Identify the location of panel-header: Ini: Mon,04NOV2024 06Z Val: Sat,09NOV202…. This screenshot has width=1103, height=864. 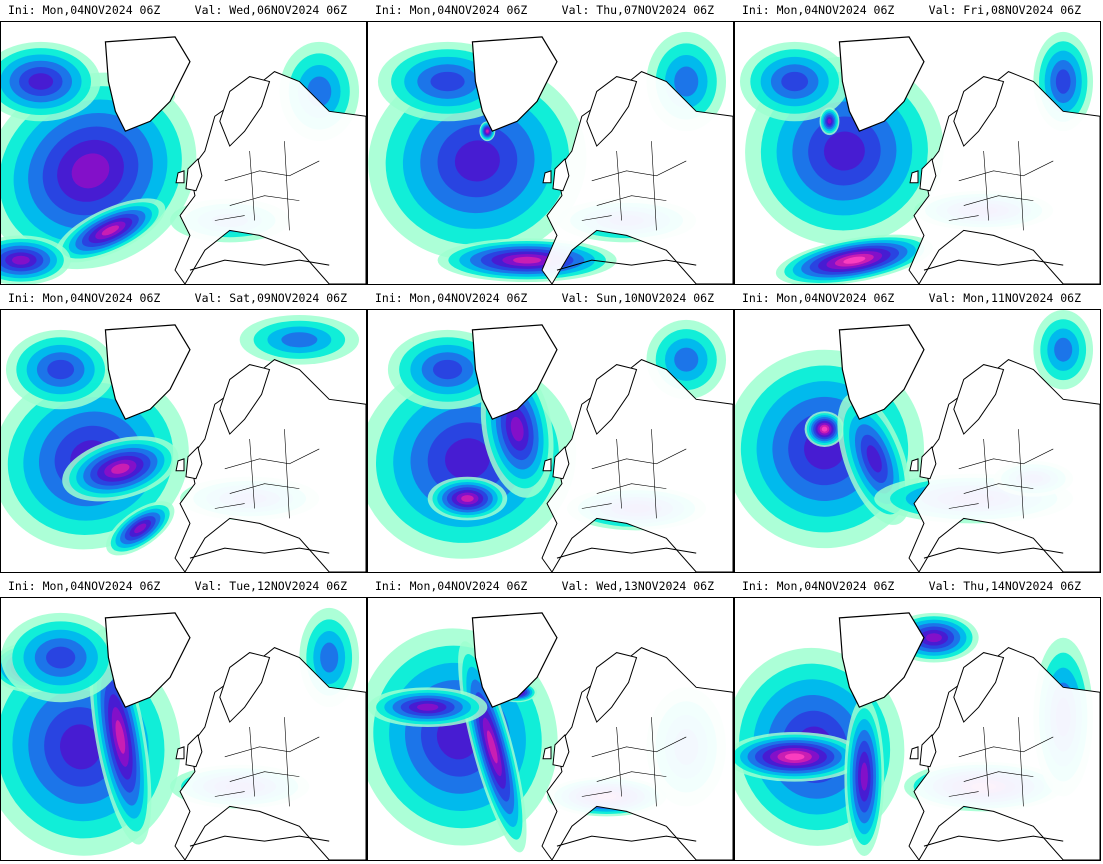
(183, 298).